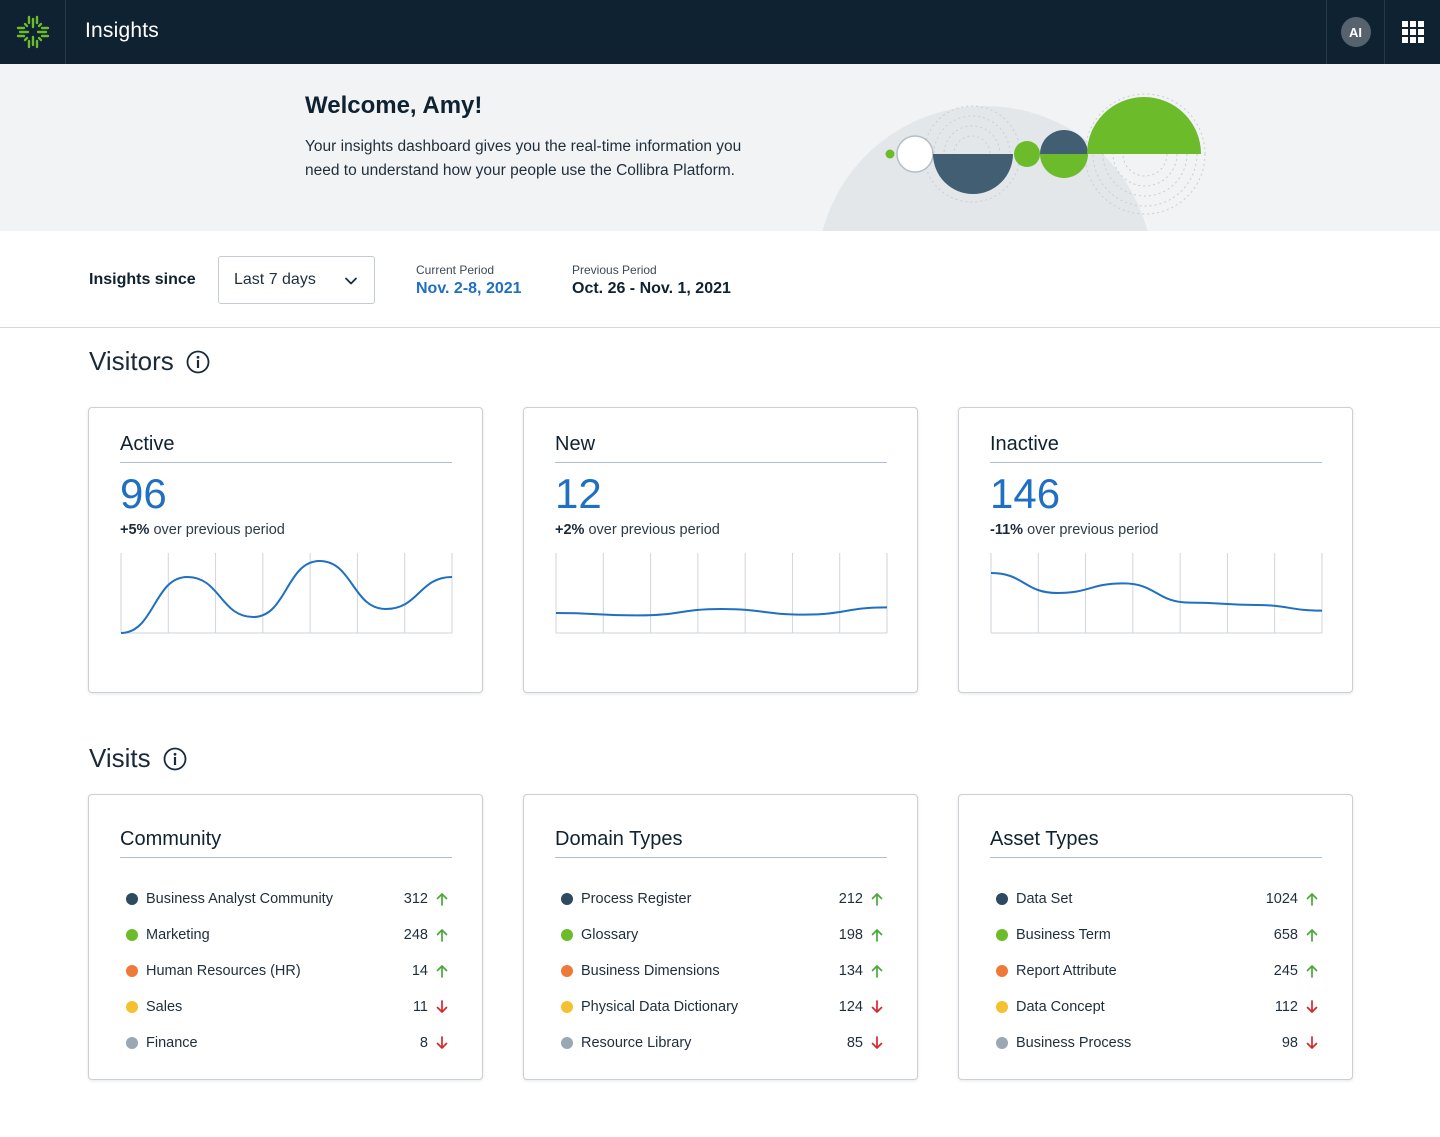  Describe the element at coordinates (131, 361) in the screenshot. I see `visitors-title: Visitors` at that location.